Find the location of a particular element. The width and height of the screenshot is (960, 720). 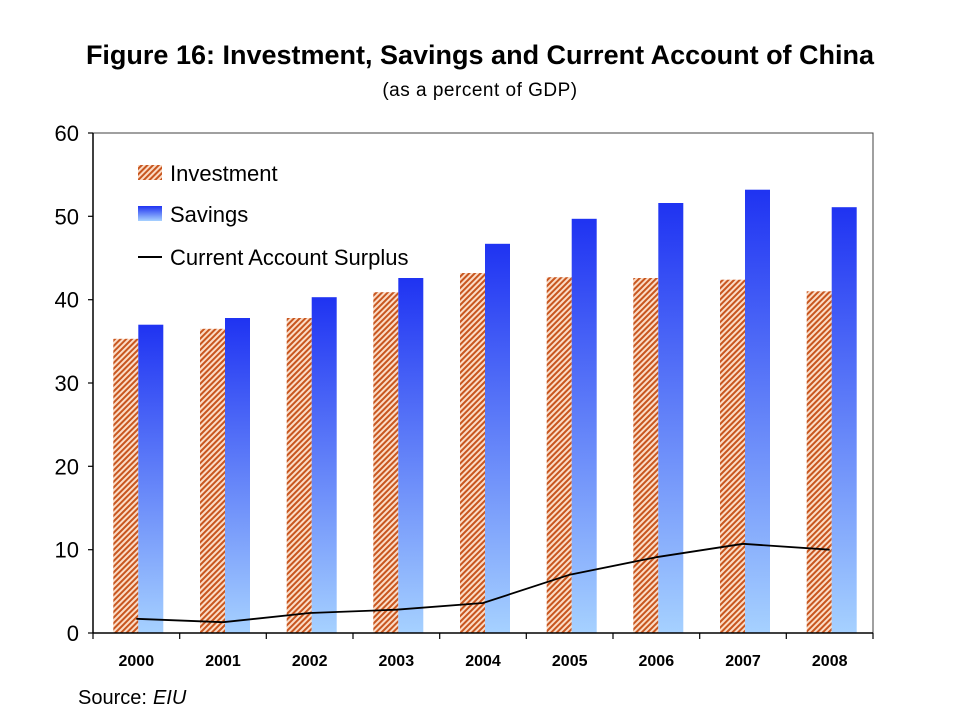

legend-swatch-investment is located at coordinates (150, 172).